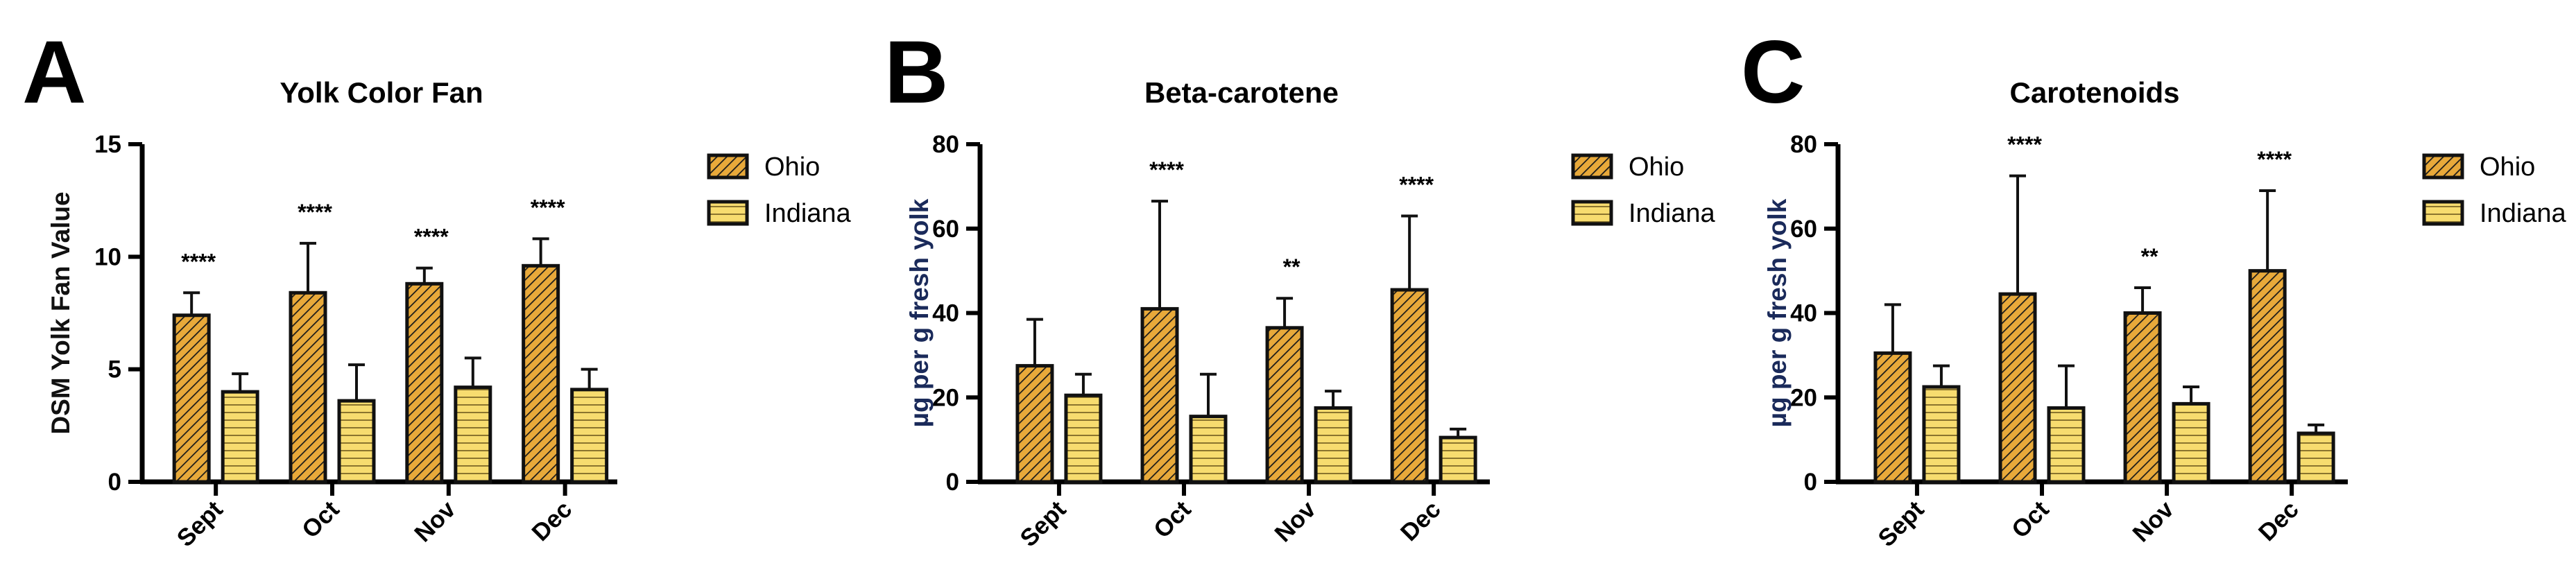 This screenshot has height=581, width=2576. Describe the element at coordinates (1241, 93) in the screenshot. I see `chart-title: Beta-carotene` at that location.